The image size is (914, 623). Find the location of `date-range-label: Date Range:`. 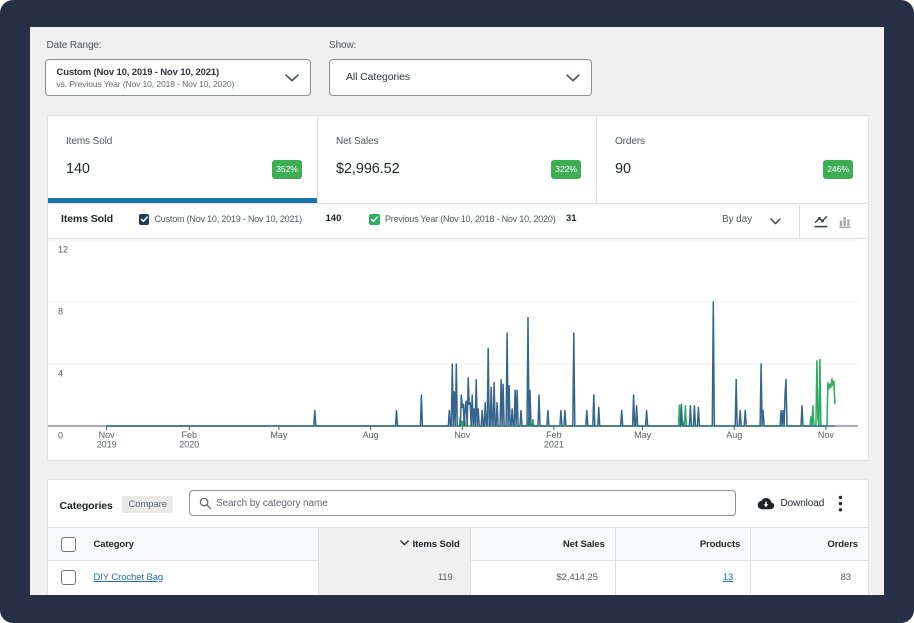

date-range-label: Date Range: is located at coordinates (74, 45).